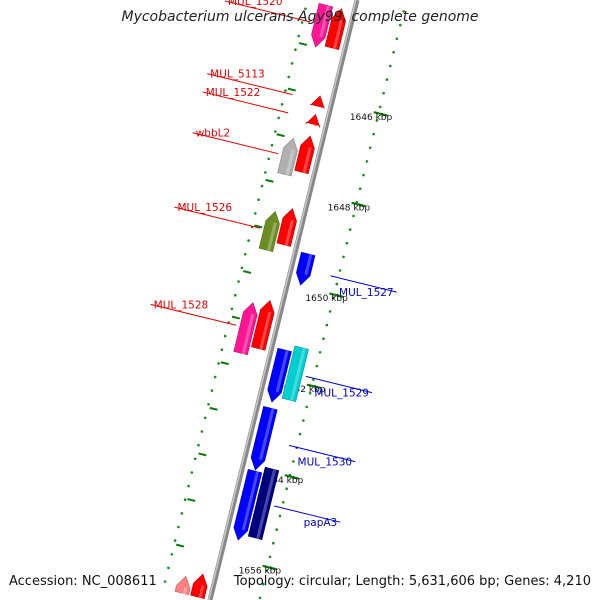 Image resolution: width=600 pixels, height=600 pixels. I want to click on tick-label: 1648 kbp, so click(349, 208).